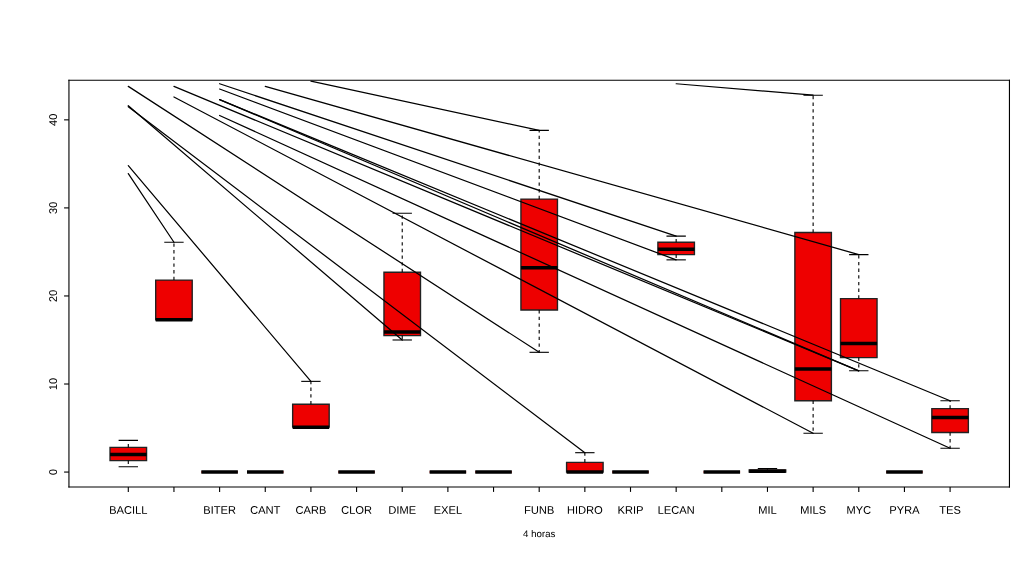 The height and width of the screenshot is (565, 1029). What do you see at coordinates (129, 510) in the screenshot?
I see `x-tick-label: BACILL` at bounding box center [129, 510].